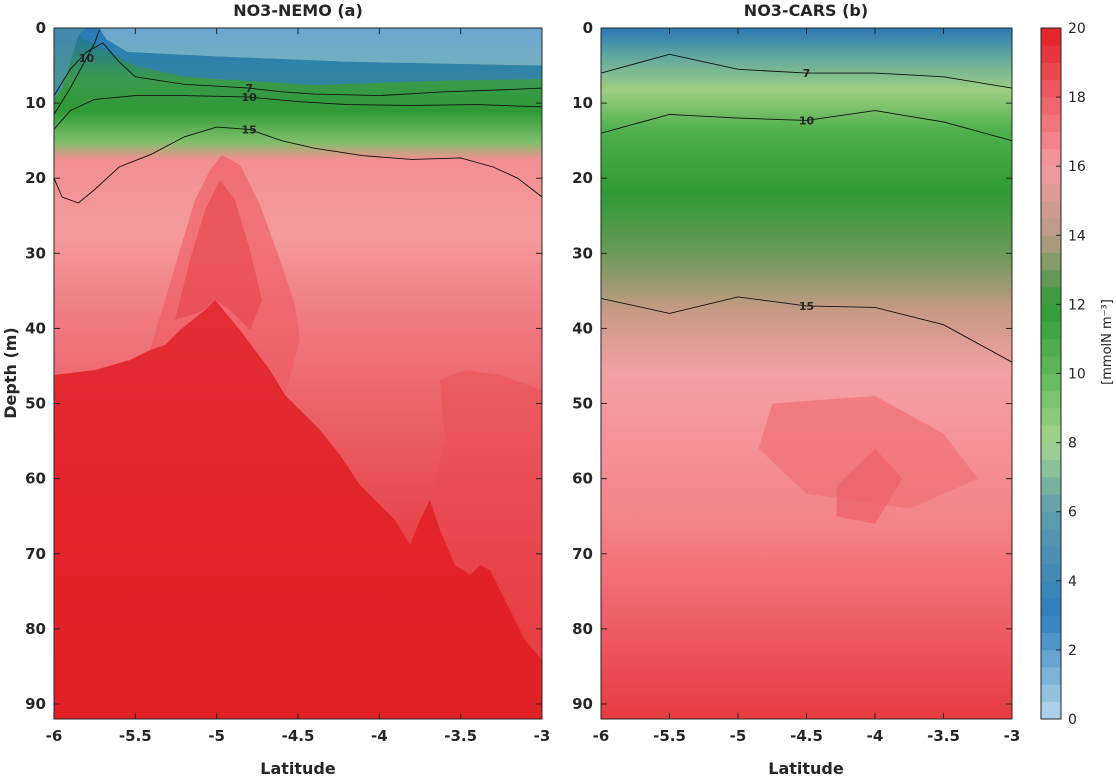  I want to click on colorbar-tick-label: 16, so click(1077, 167).